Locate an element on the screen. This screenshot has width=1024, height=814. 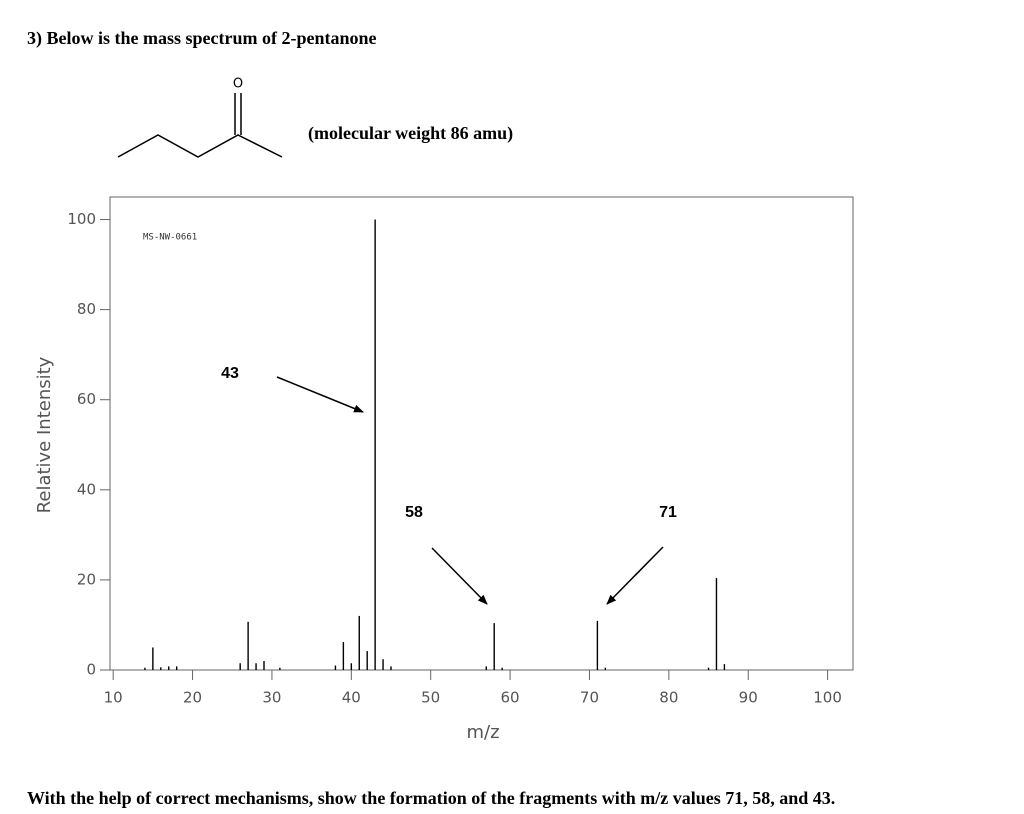
y-tick-label: 100 is located at coordinates (81, 219).